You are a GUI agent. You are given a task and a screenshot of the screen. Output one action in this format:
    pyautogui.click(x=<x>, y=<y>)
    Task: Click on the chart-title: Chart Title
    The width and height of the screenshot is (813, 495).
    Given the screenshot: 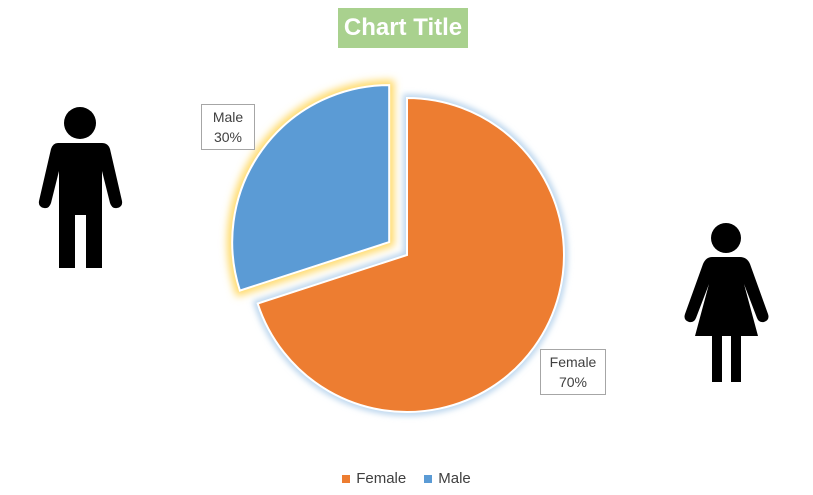 What is the action you would take?
    pyautogui.click(x=403, y=28)
    